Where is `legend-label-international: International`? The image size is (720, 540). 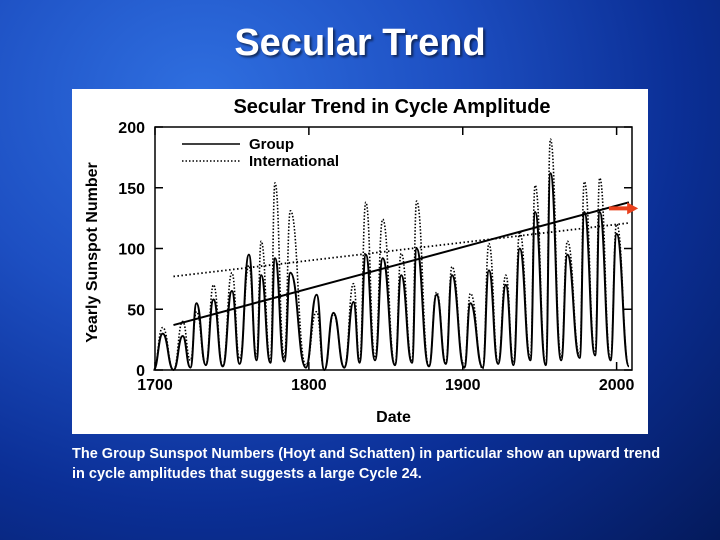 legend-label-international: International is located at coordinates (294, 161).